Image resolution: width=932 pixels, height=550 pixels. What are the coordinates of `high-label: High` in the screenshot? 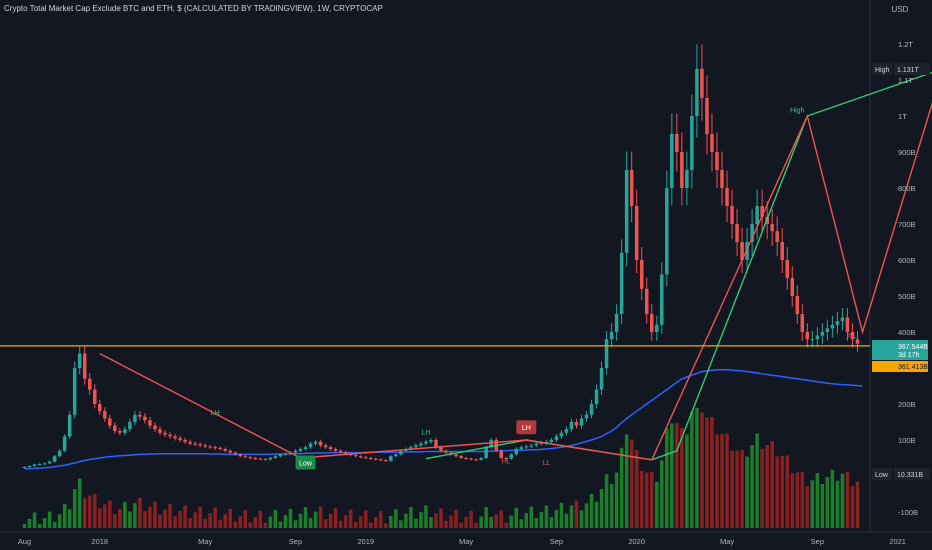 It's located at (882, 70).